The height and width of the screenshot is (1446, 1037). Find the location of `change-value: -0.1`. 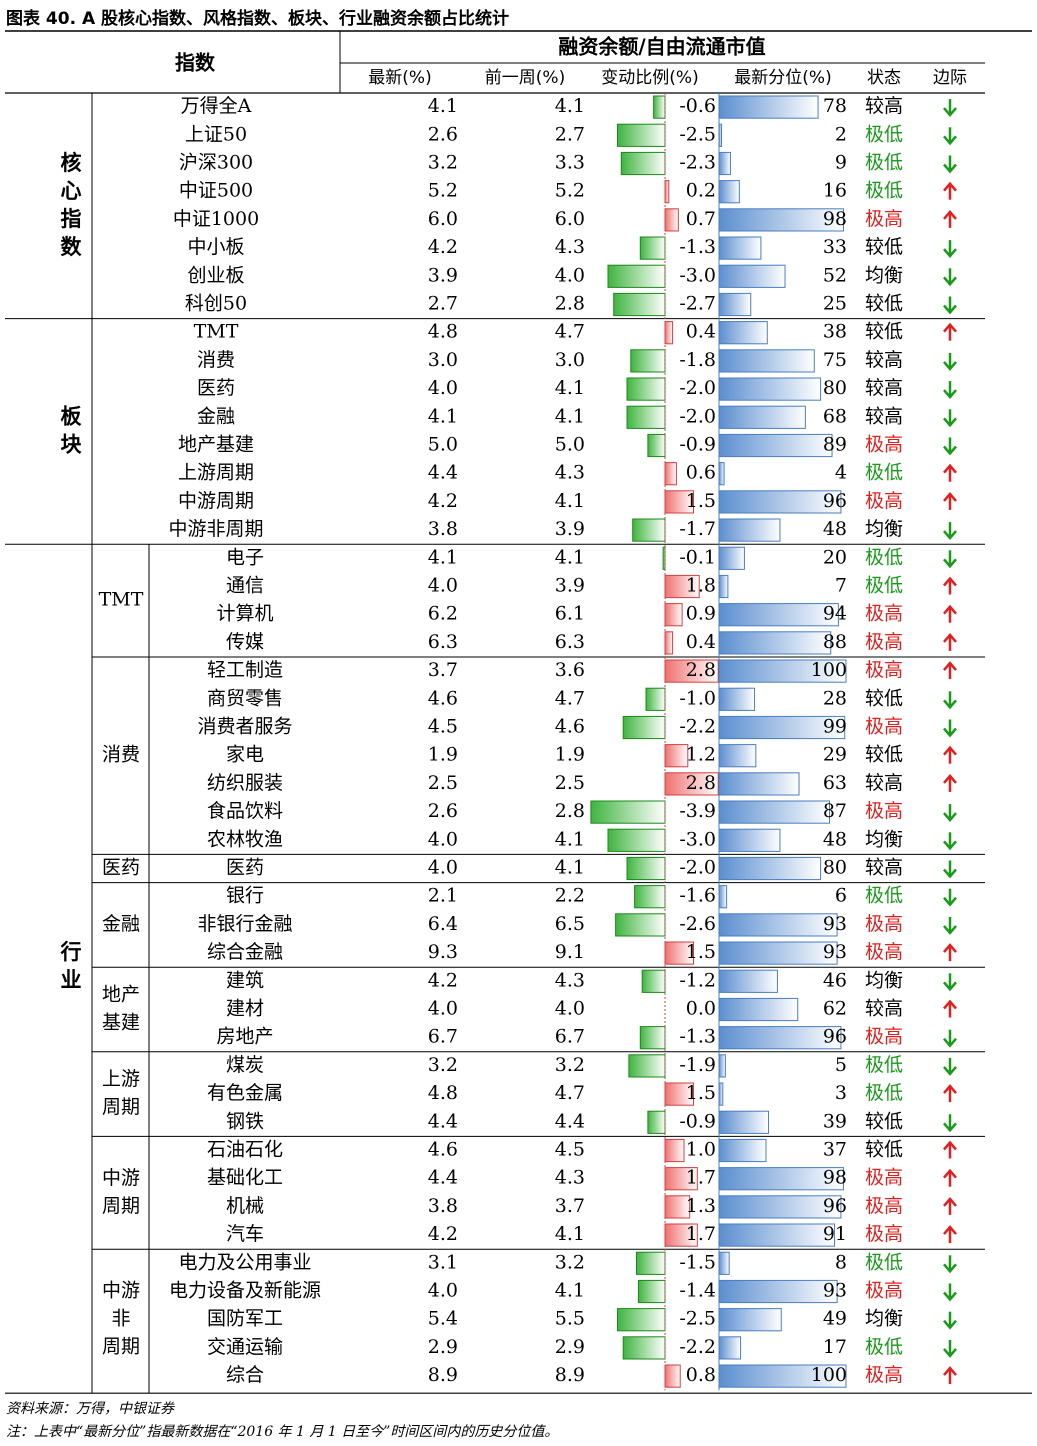

change-value: -0.1 is located at coordinates (697, 557).